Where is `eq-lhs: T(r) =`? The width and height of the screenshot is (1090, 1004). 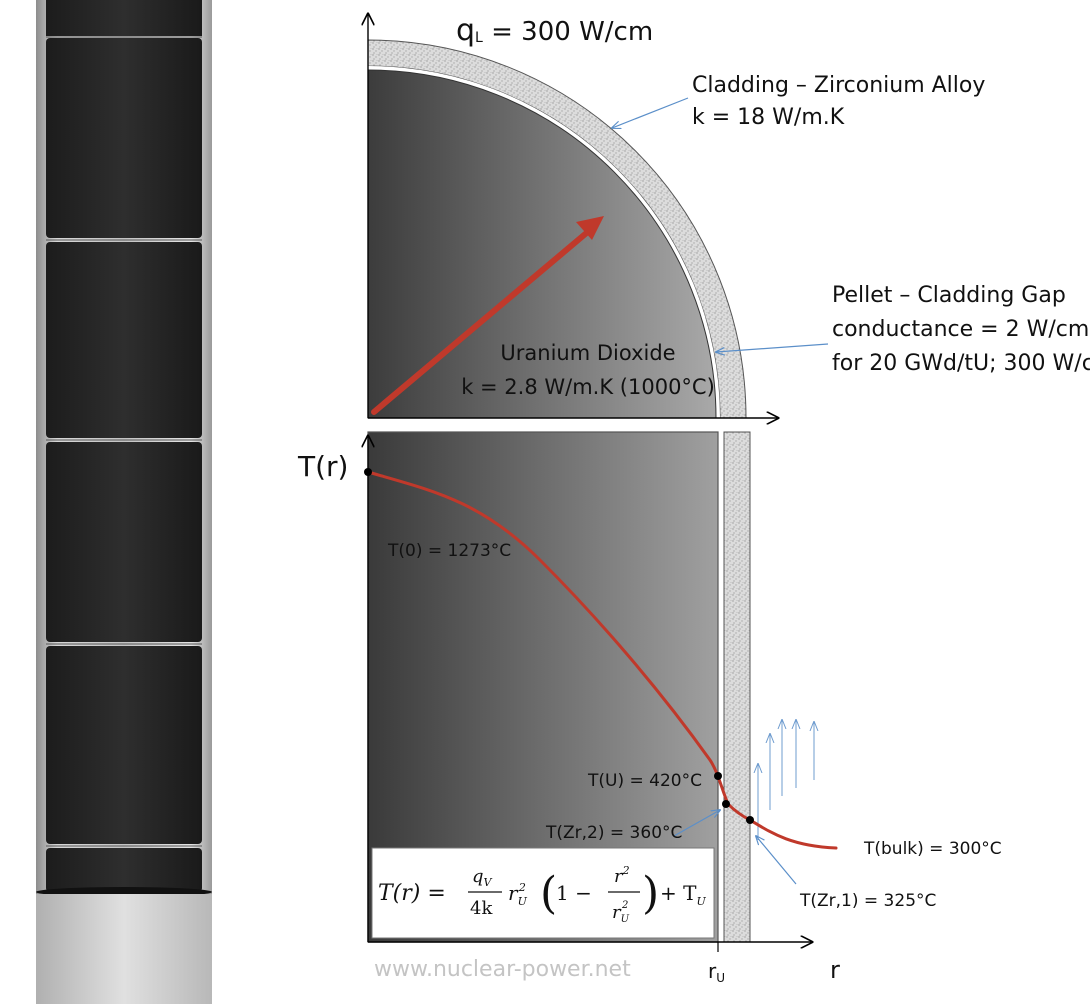
eq-lhs: T(r) = is located at coordinates (412, 893).